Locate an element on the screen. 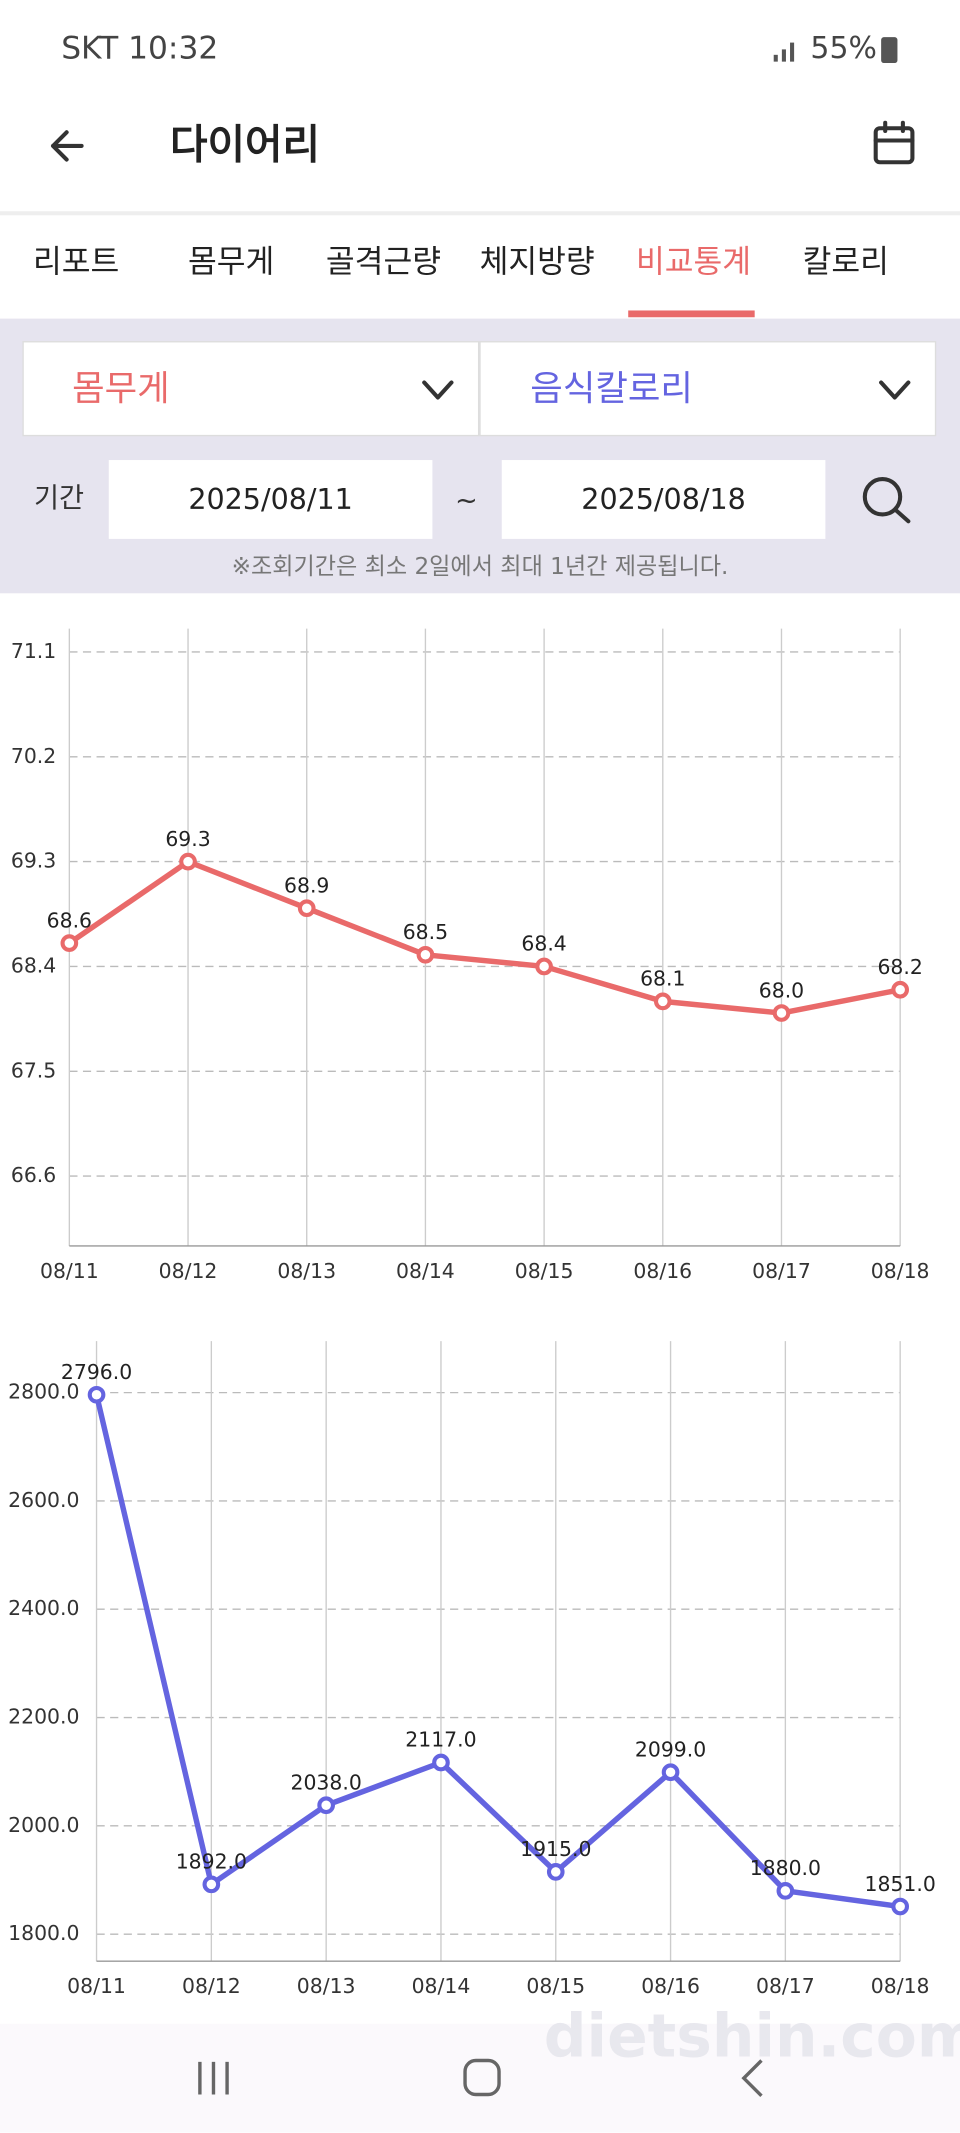  value-label: 69.3 is located at coordinates (187, 839).